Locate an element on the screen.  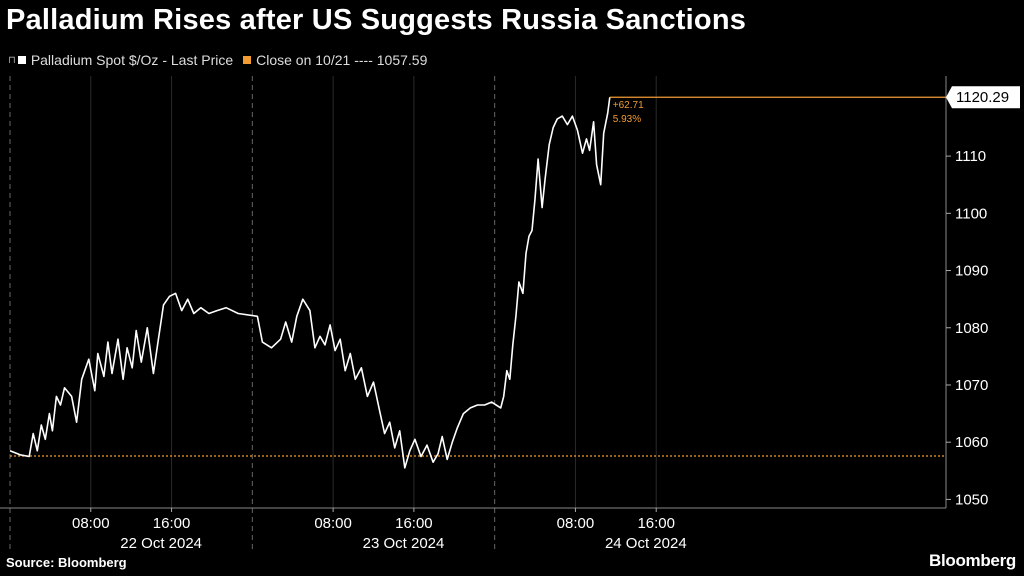
legend-close-value: 1057.59 is located at coordinates (402, 60).